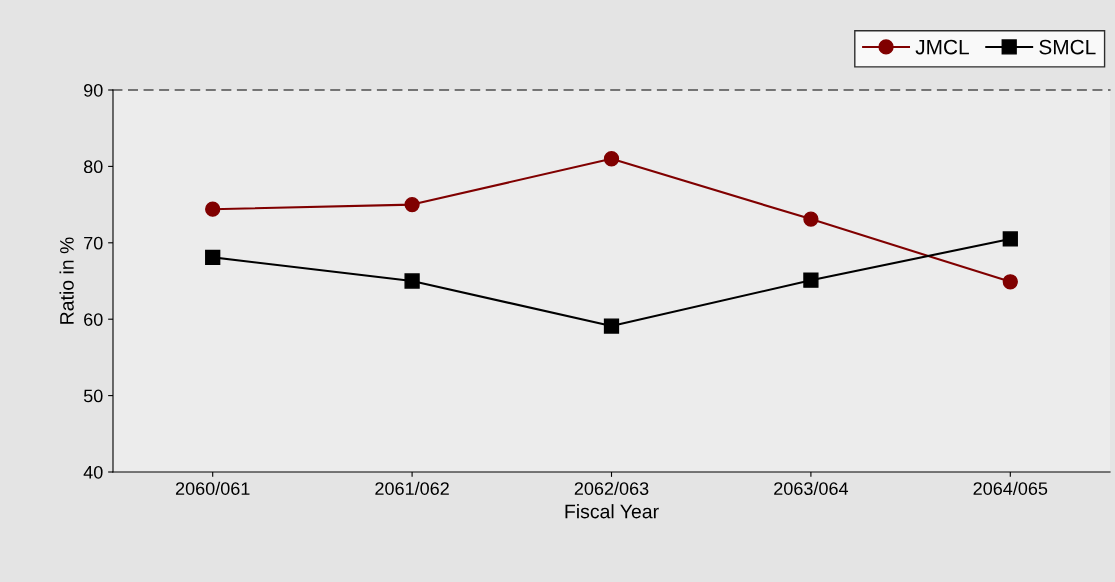  Describe the element at coordinates (93, 167) in the screenshot. I see `y-tick-label: 80` at that location.